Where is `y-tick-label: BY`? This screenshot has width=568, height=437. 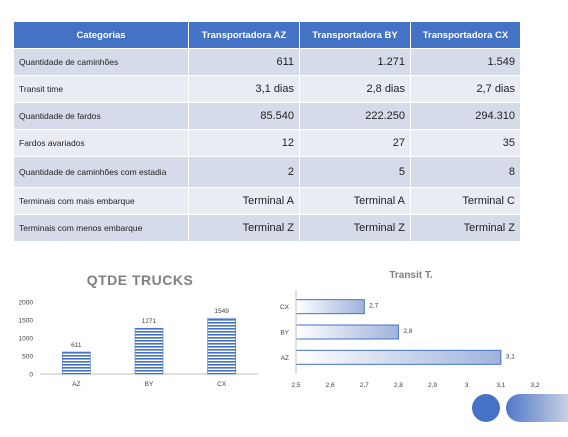 y-tick-label: BY is located at coordinates (284, 333).